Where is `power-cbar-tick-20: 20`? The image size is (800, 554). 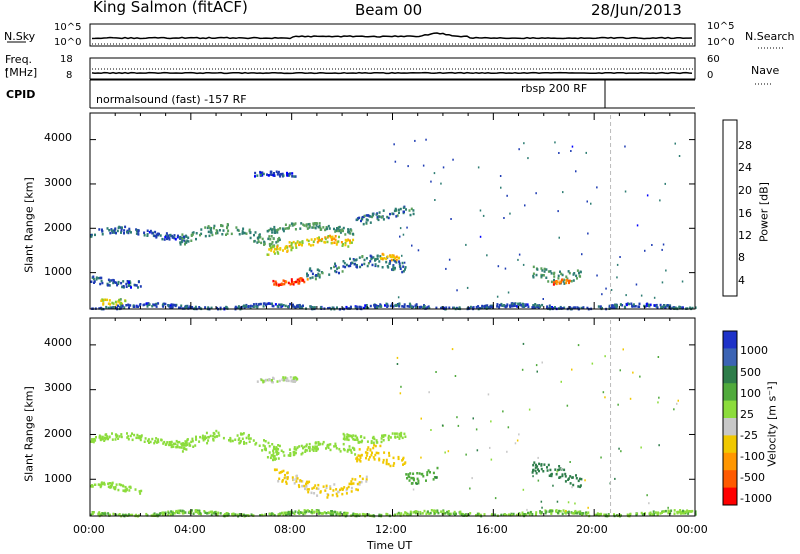 power-cbar-tick-20: 20 is located at coordinates (745, 190).